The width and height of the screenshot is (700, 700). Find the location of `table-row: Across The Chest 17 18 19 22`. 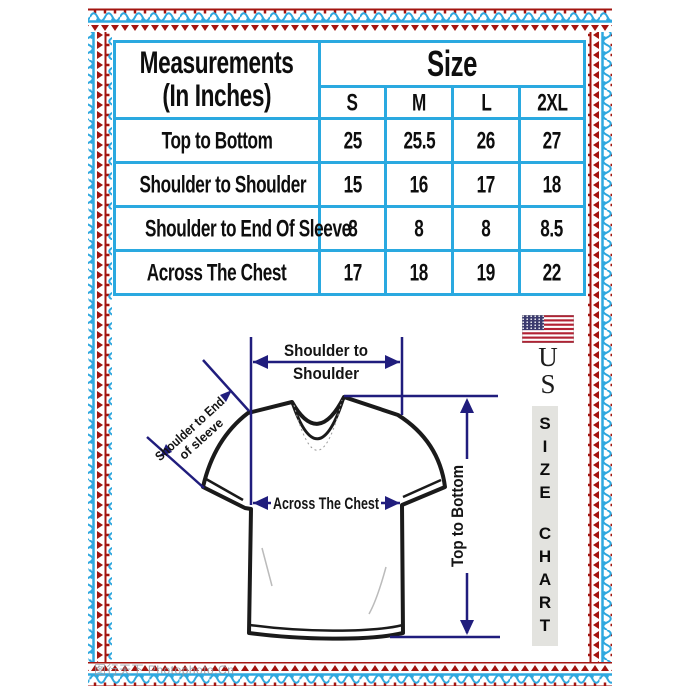

table-row: Across The Chest 17 18 19 22 is located at coordinates (350, 272).